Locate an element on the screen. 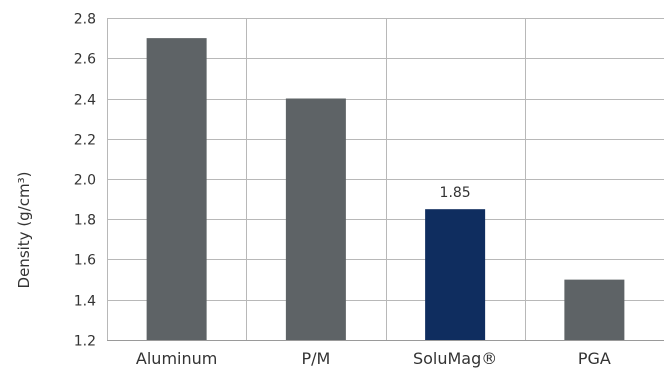  bar-pga is located at coordinates (594, 309).